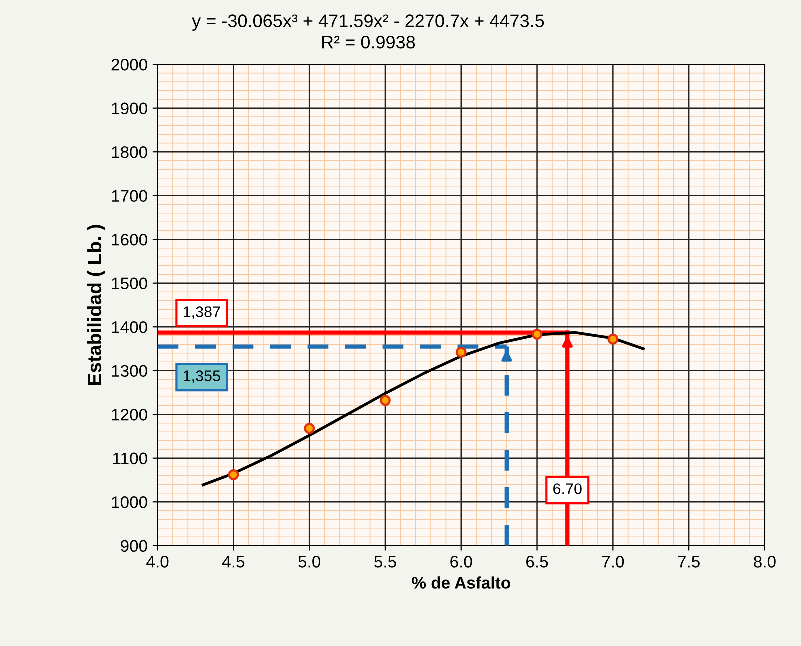 Image resolution: width=801 pixels, height=646 pixels. Describe the element at coordinates (130, 415) in the screenshot. I see `y-tick-label: 1200` at that location.